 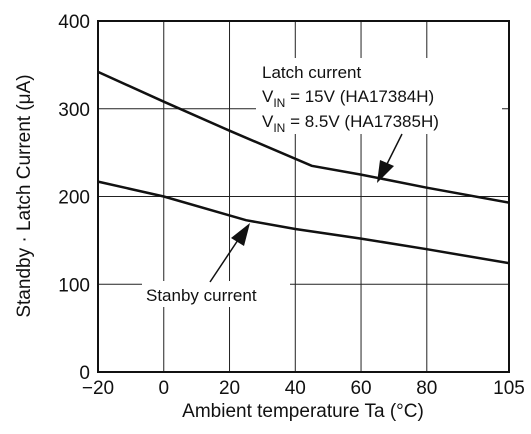 What do you see at coordinates (24, 195) in the screenshot?
I see `y-axis-title: Standby · Latch Current (μA)` at bounding box center [24, 195].